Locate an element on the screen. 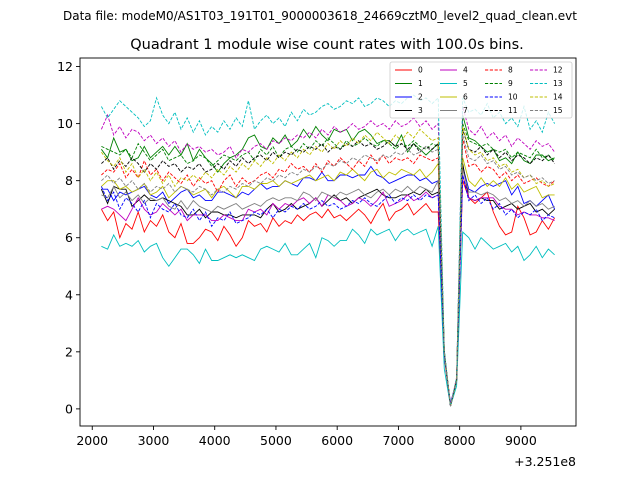 The image size is (640, 480). legend-label-15: 15 is located at coordinates (558, 110).